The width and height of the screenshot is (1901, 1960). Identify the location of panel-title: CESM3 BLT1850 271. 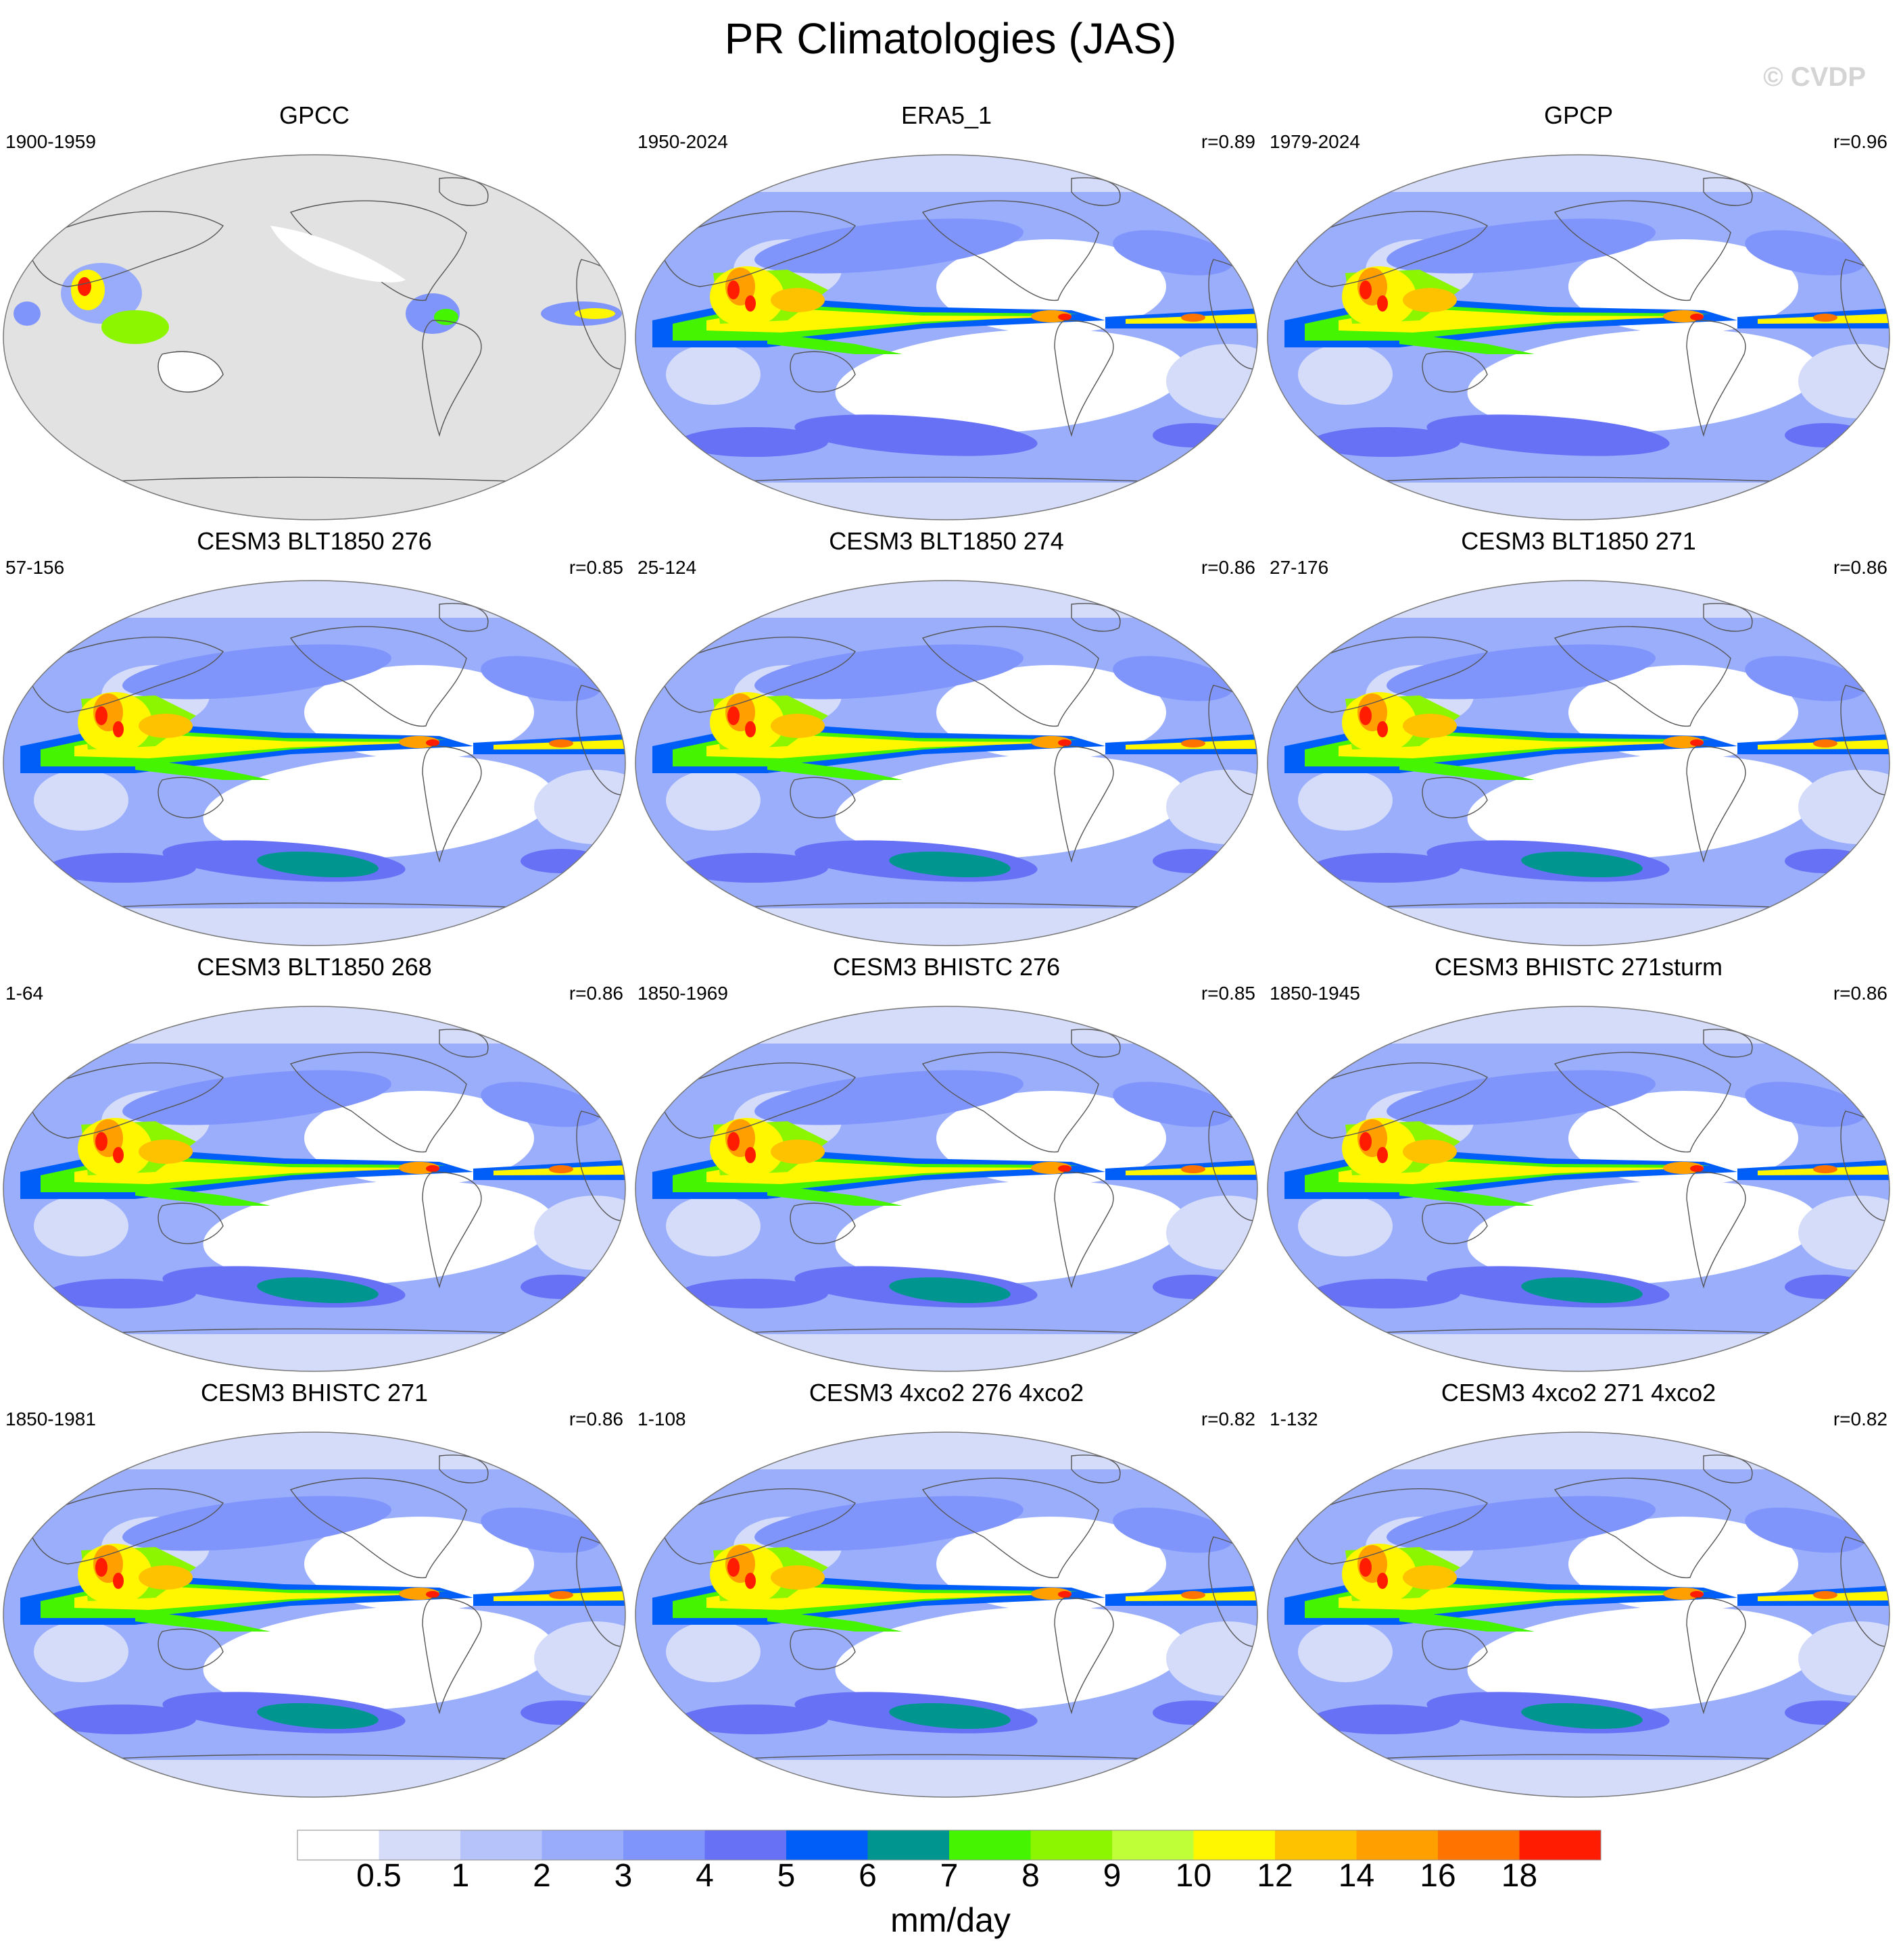
(1578, 541).